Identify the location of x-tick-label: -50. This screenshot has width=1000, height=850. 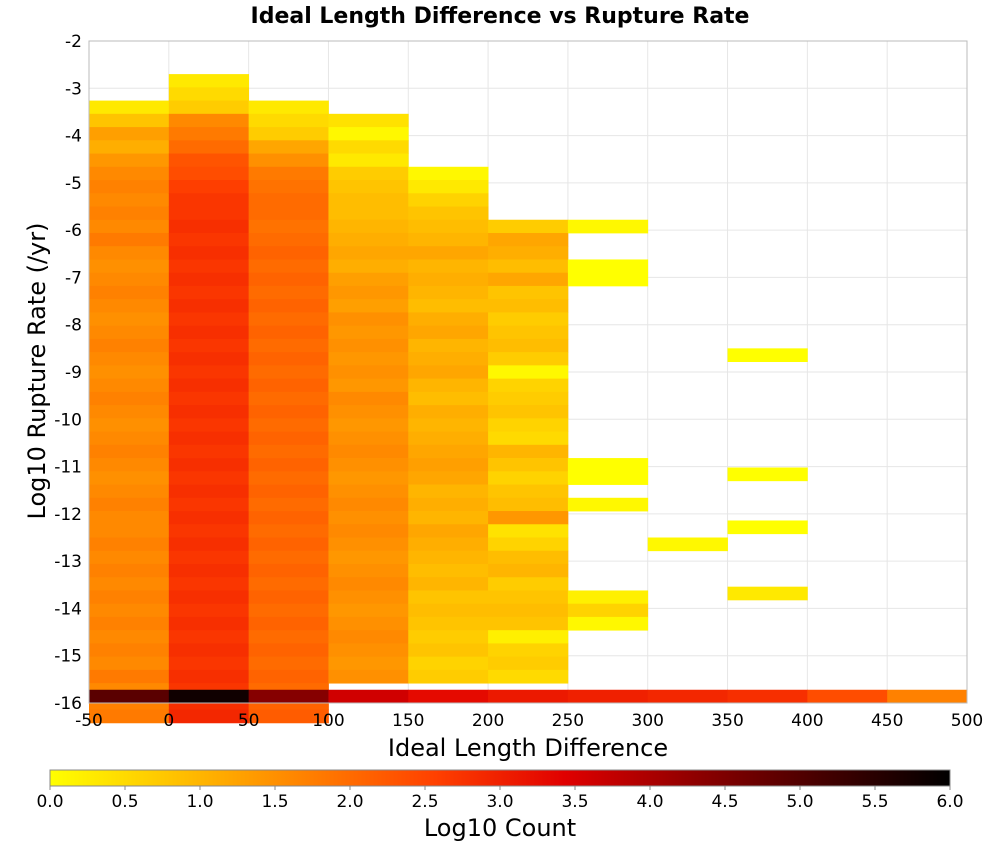
(89, 721).